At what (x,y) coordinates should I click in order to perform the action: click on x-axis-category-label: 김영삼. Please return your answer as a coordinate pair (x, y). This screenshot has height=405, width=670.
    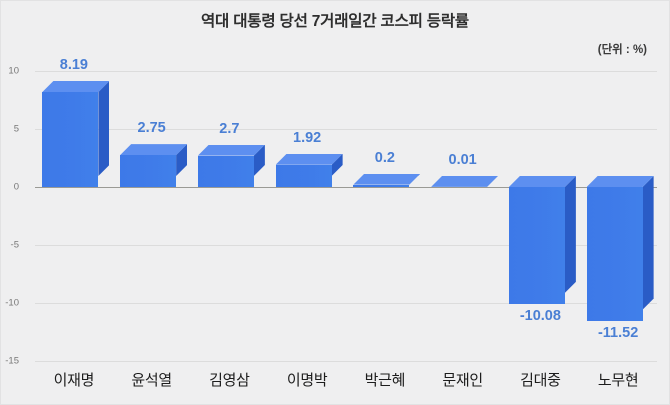
    Looking at the image, I should click on (229, 380).